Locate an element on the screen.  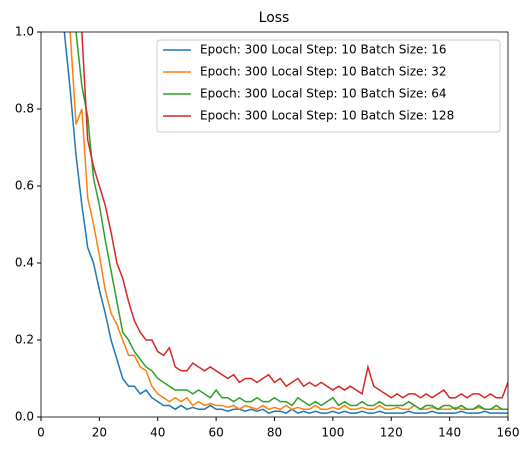
y-tick-label: 0.4 is located at coordinates (24, 263).